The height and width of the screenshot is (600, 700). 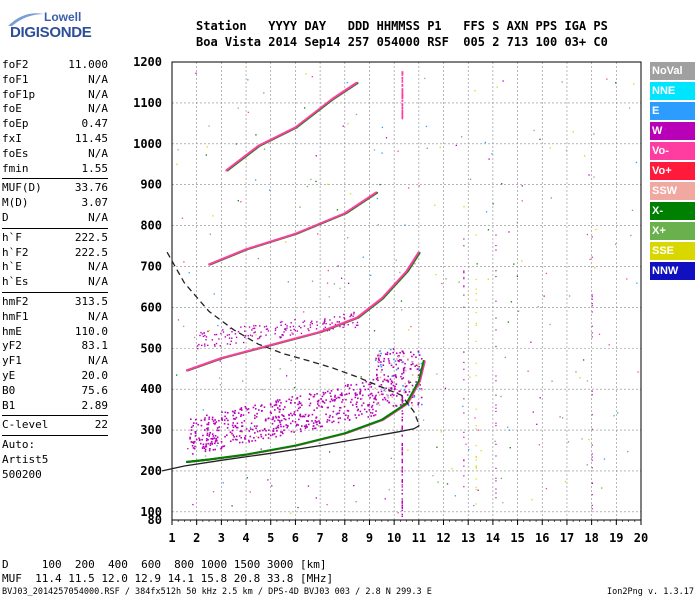 What do you see at coordinates (672, 171) in the screenshot?
I see `legend-item: Vo+` at bounding box center [672, 171].